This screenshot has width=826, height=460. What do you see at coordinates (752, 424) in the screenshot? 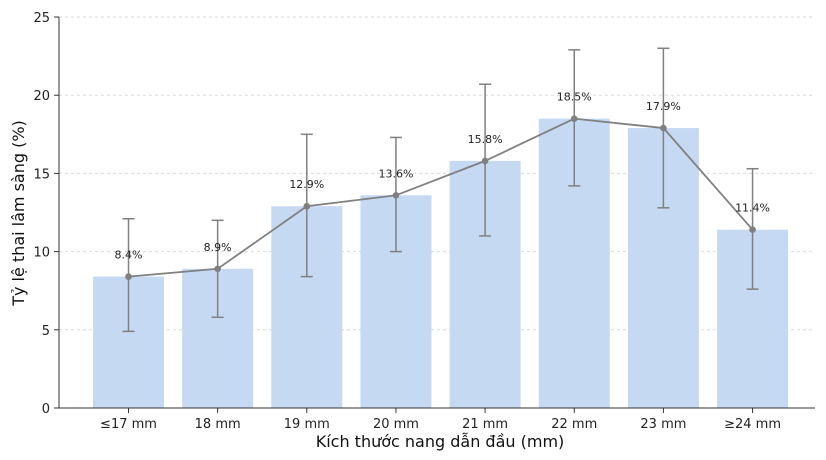
I see `x-tick-label: ≥24 mm` at bounding box center [752, 424].